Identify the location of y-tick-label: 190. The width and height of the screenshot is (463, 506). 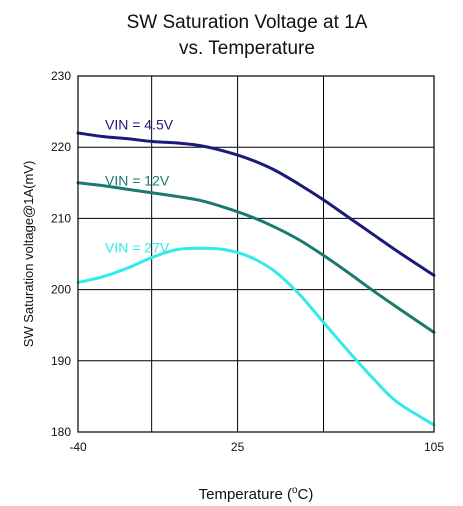
(61, 361).